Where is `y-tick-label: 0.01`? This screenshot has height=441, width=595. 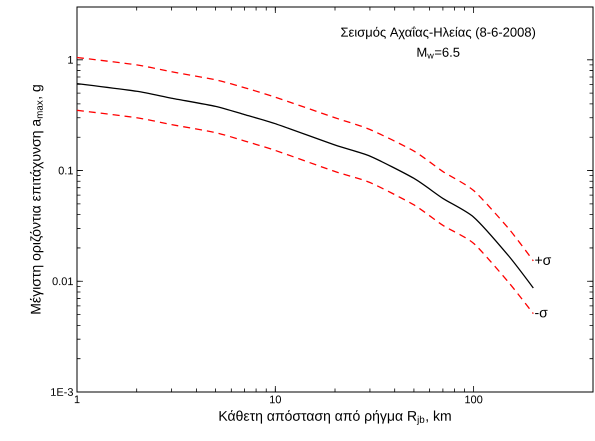 y-tick-label: 0.01 is located at coordinates (62, 281).